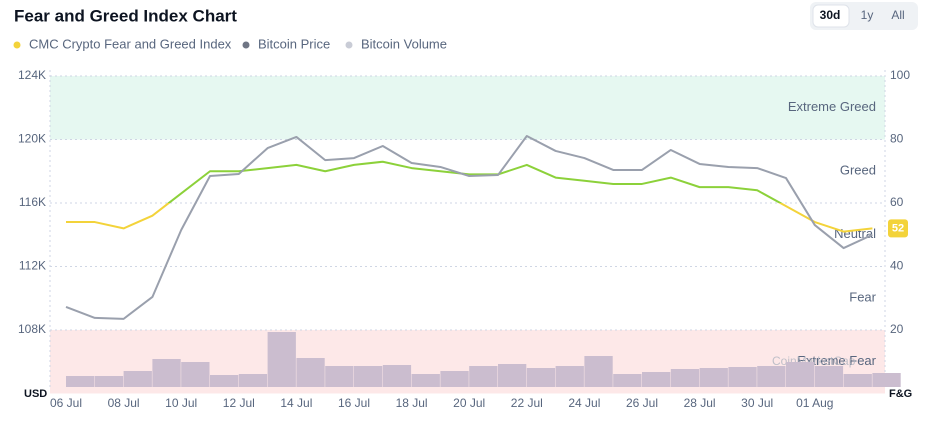 The width and height of the screenshot is (929, 424). I want to click on current-badge, so click(898, 228).